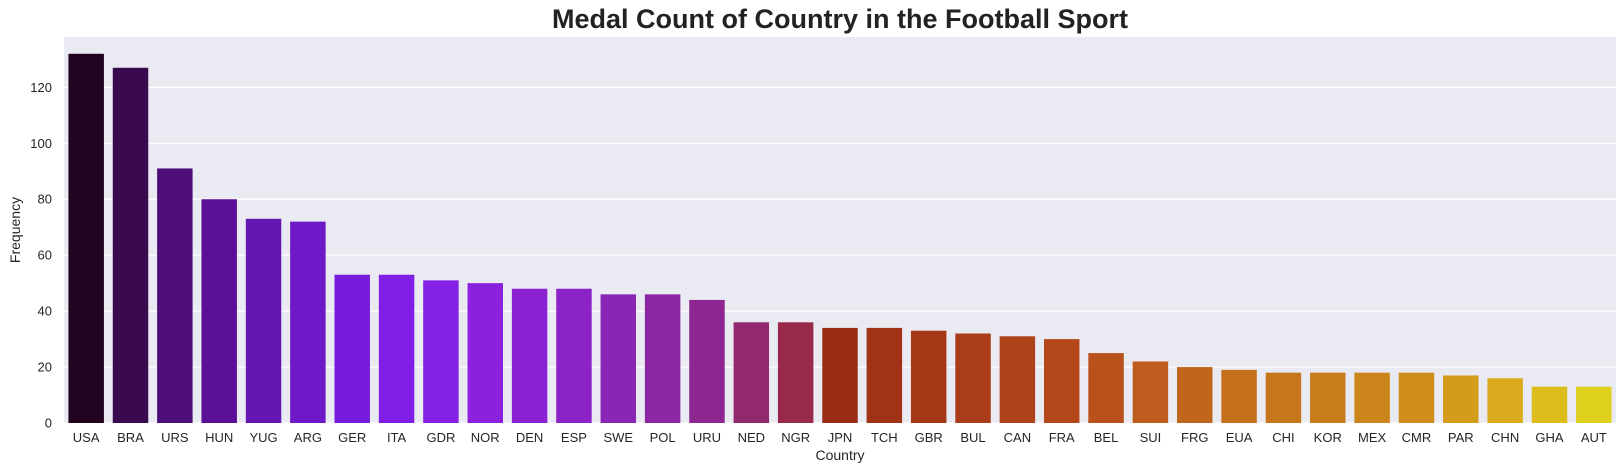  Describe the element at coordinates (1328, 397) in the screenshot. I see `bar-kor` at that location.